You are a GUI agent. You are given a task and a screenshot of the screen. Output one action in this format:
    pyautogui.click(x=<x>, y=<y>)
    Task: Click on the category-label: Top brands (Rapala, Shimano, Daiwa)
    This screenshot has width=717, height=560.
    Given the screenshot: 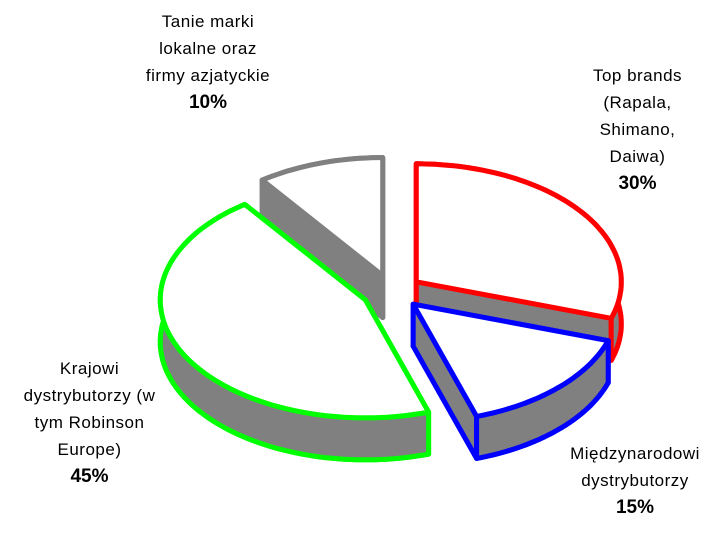 What is the action you would take?
    pyautogui.click(x=637, y=116)
    